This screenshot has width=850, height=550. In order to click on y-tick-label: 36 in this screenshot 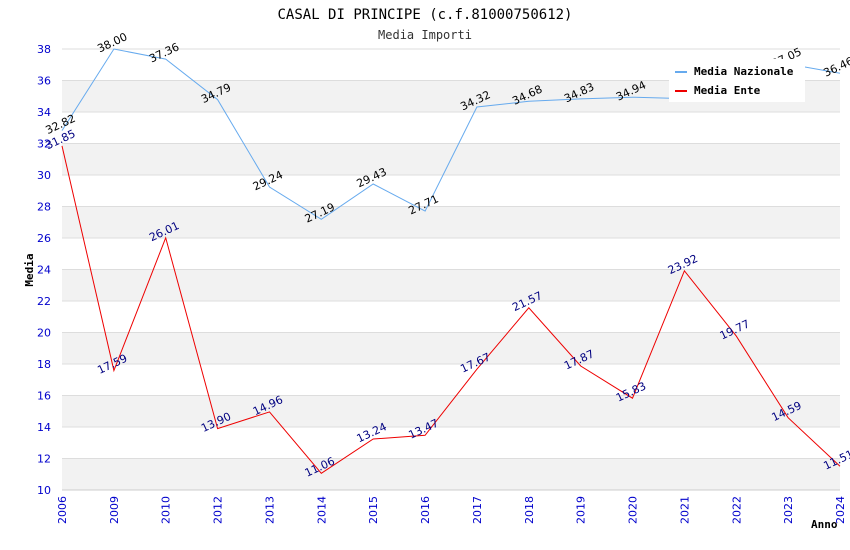, I will do `click(44, 81)`.